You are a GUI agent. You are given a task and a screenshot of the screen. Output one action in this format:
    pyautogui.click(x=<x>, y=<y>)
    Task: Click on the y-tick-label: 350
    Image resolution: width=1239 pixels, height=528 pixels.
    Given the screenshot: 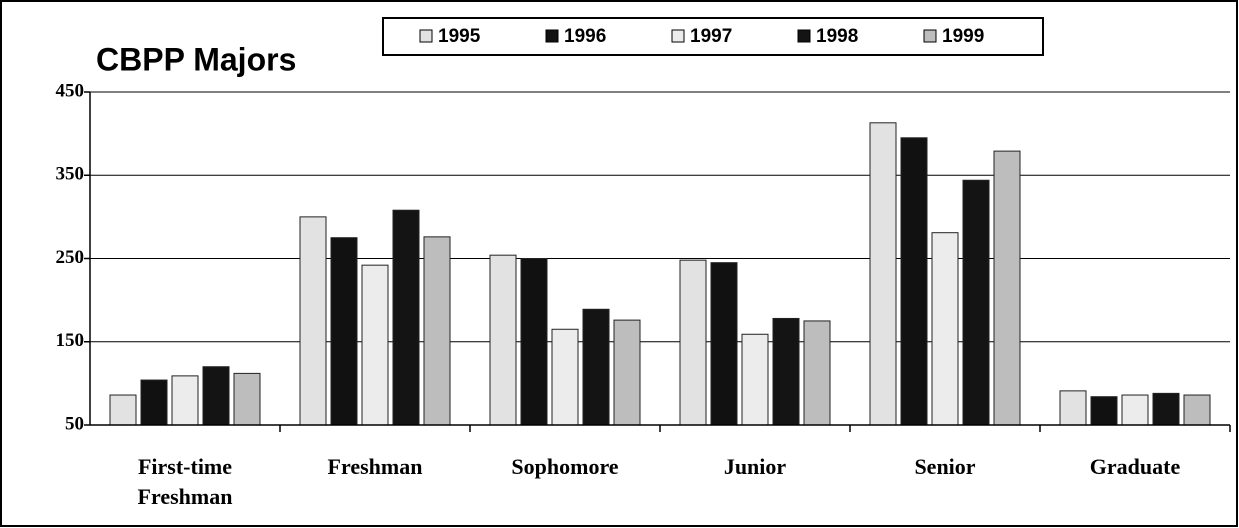 What is the action you would take?
    pyautogui.click(x=70, y=174)
    